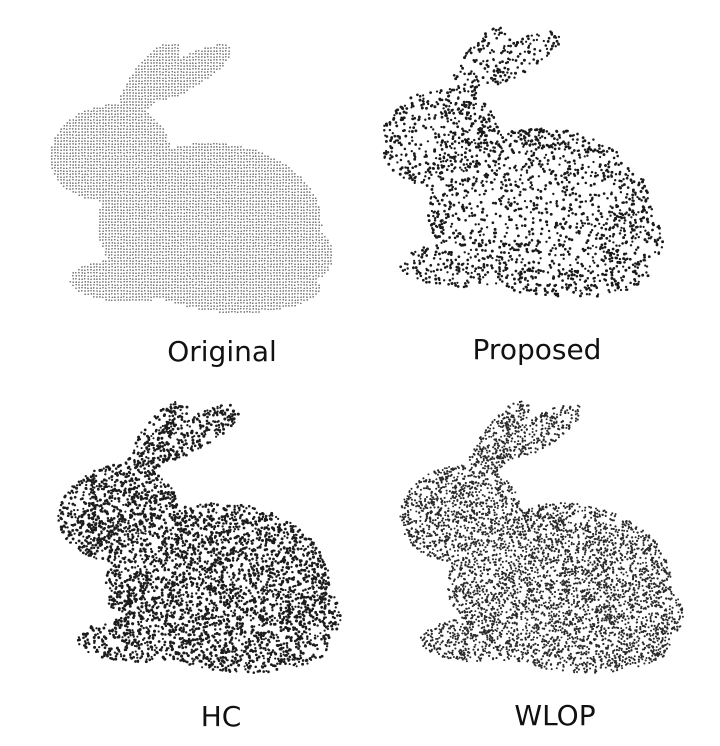 The image size is (720, 746). I want to click on caption-wlop: WLOP, so click(555, 715).